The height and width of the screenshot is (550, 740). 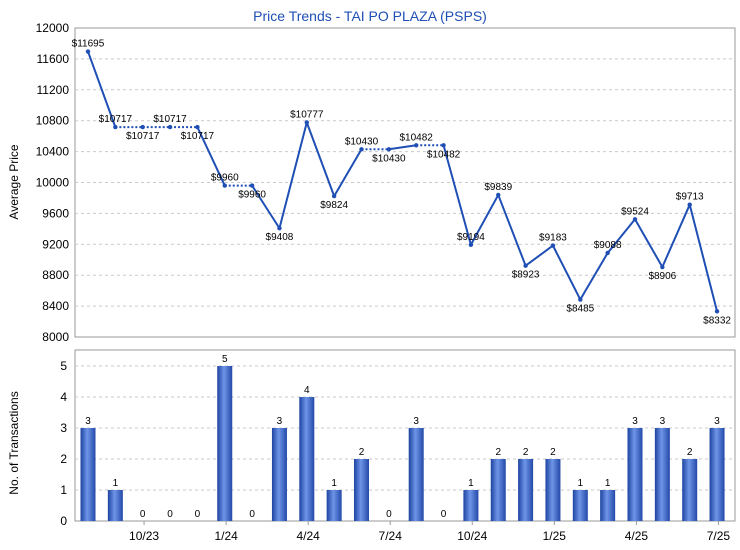 What do you see at coordinates (307, 114) in the screenshot?
I see `price-data-label: $10777` at bounding box center [307, 114].